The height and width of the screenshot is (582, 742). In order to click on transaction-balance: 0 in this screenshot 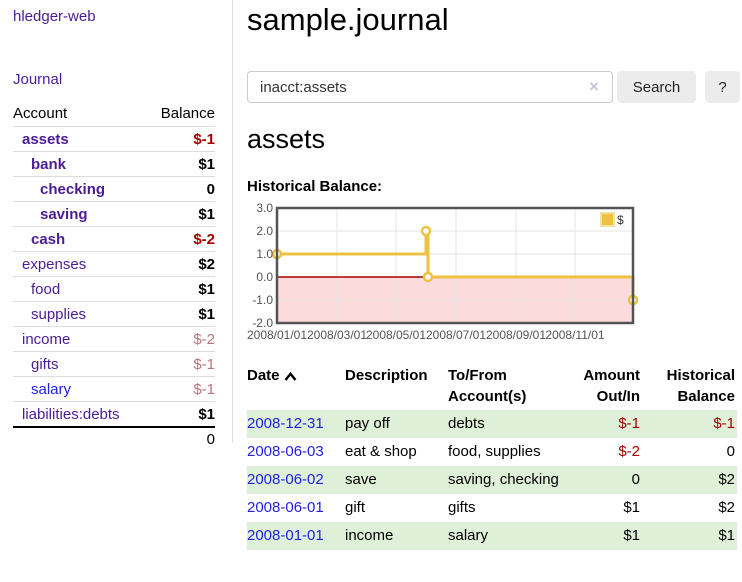, I will do `click(730, 451)`.